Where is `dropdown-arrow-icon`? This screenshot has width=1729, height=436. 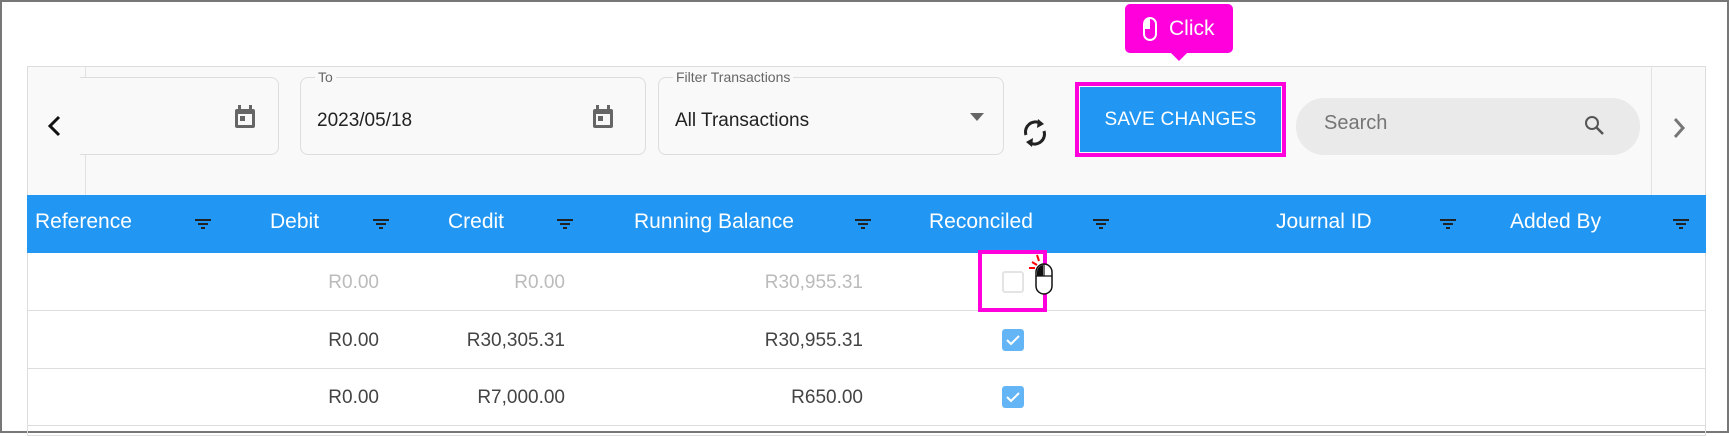
dropdown-arrow-icon is located at coordinates (977, 117).